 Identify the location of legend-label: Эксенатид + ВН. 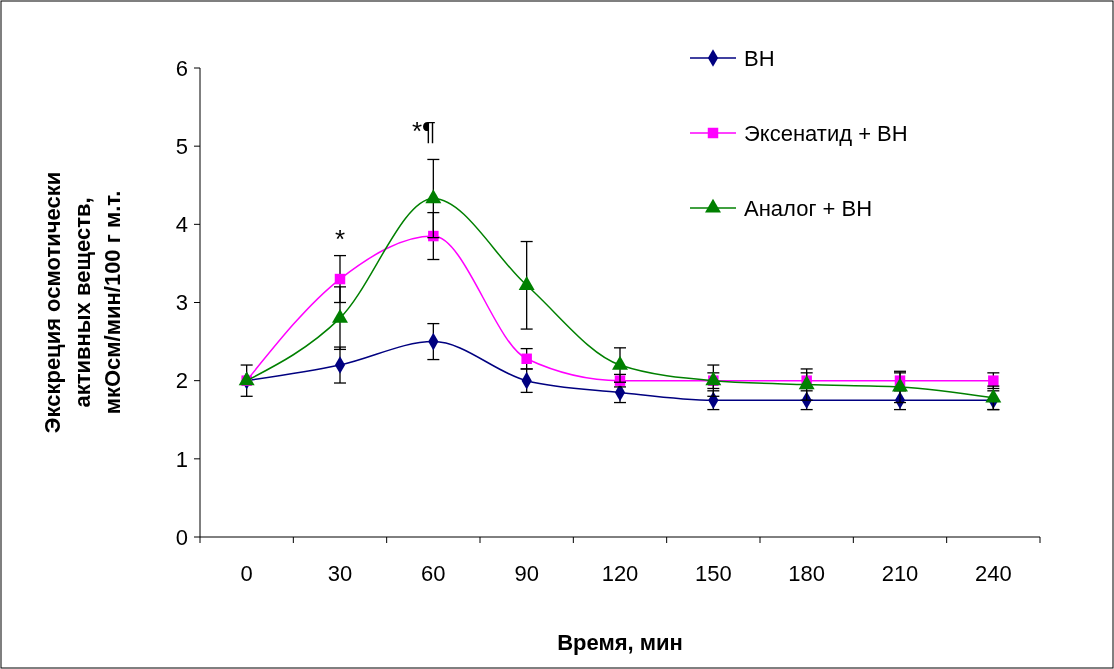
(826, 133).